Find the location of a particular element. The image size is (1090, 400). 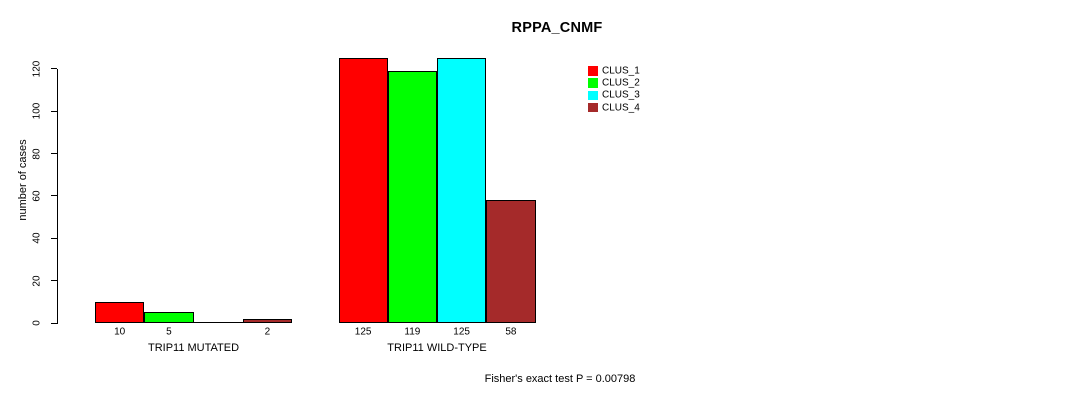

bar-clus-2-trip11-mutated is located at coordinates (169, 317).